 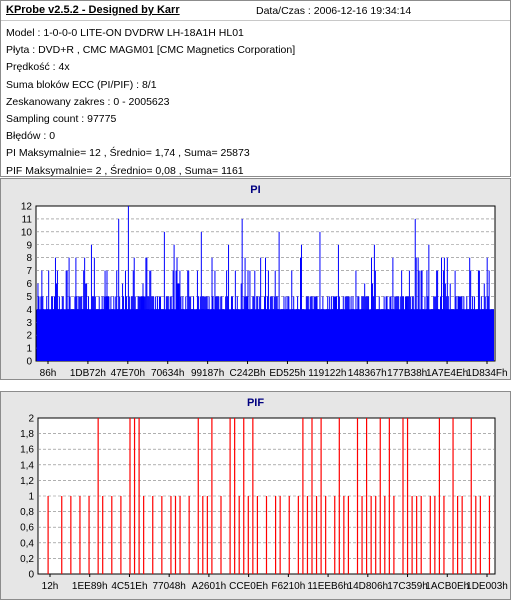 What do you see at coordinates (27, 559) in the screenshot?
I see `pif-y-tick-label: 0,2` at bounding box center [27, 559].